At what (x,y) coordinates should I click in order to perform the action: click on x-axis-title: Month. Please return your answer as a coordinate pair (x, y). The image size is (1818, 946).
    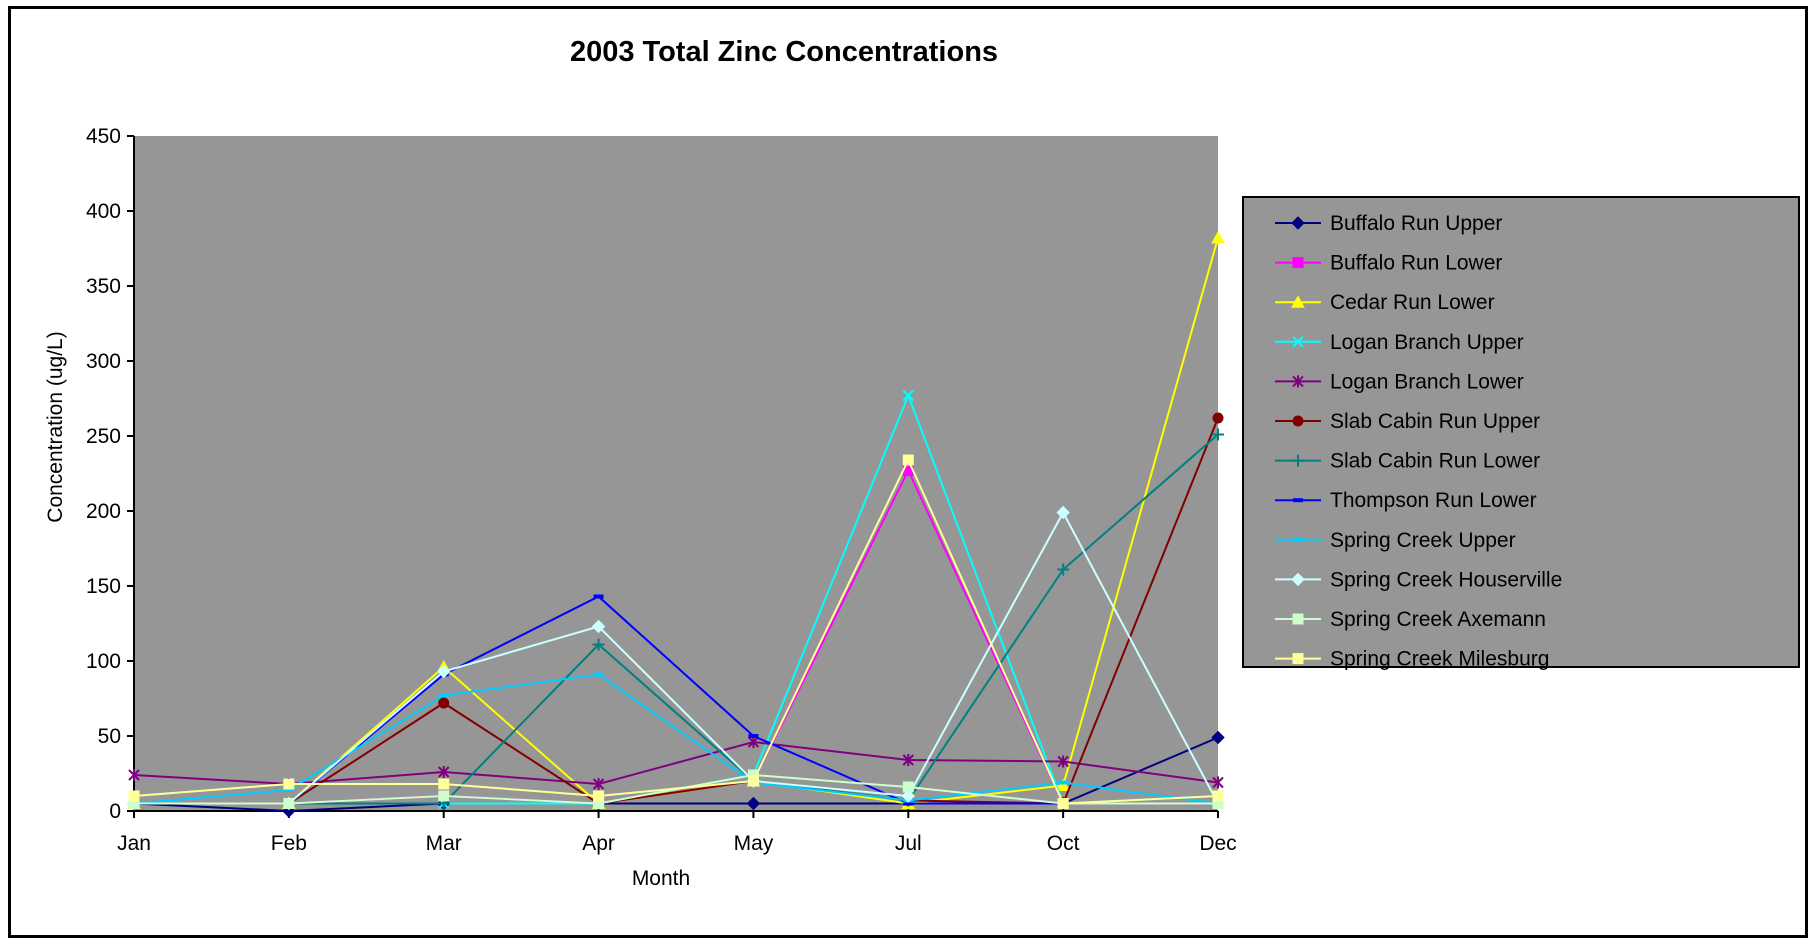
    Looking at the image, I should click on (661, 878).